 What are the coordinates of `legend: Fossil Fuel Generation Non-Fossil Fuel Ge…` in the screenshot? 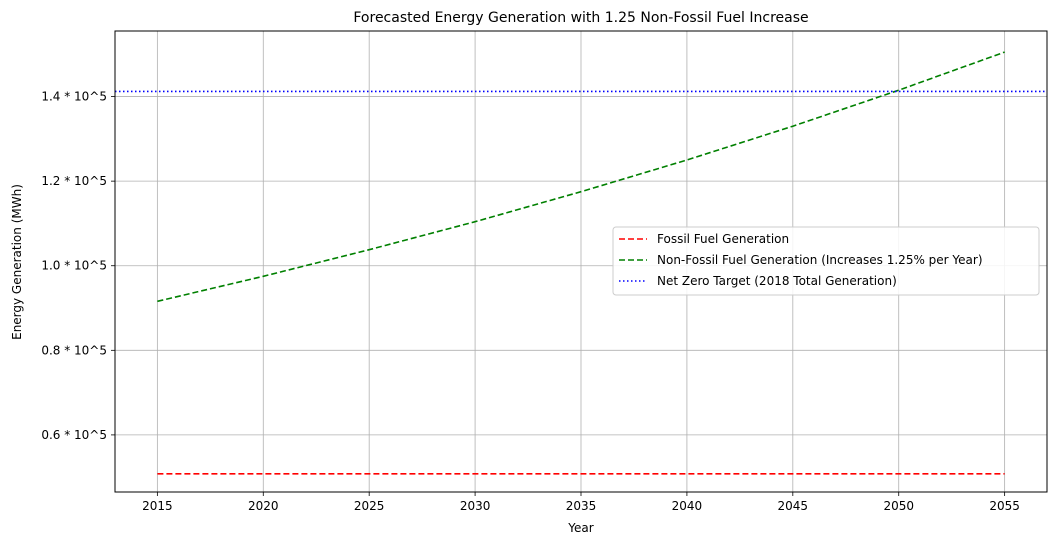 It's located at (826, 261).